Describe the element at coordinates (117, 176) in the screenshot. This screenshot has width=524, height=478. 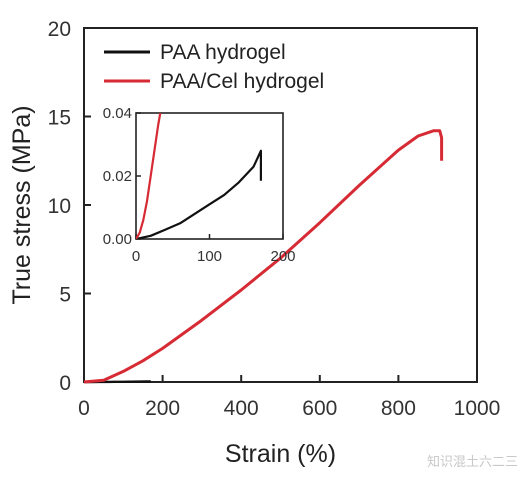
I see `inset-y-tick-label: 0.02` at that location.